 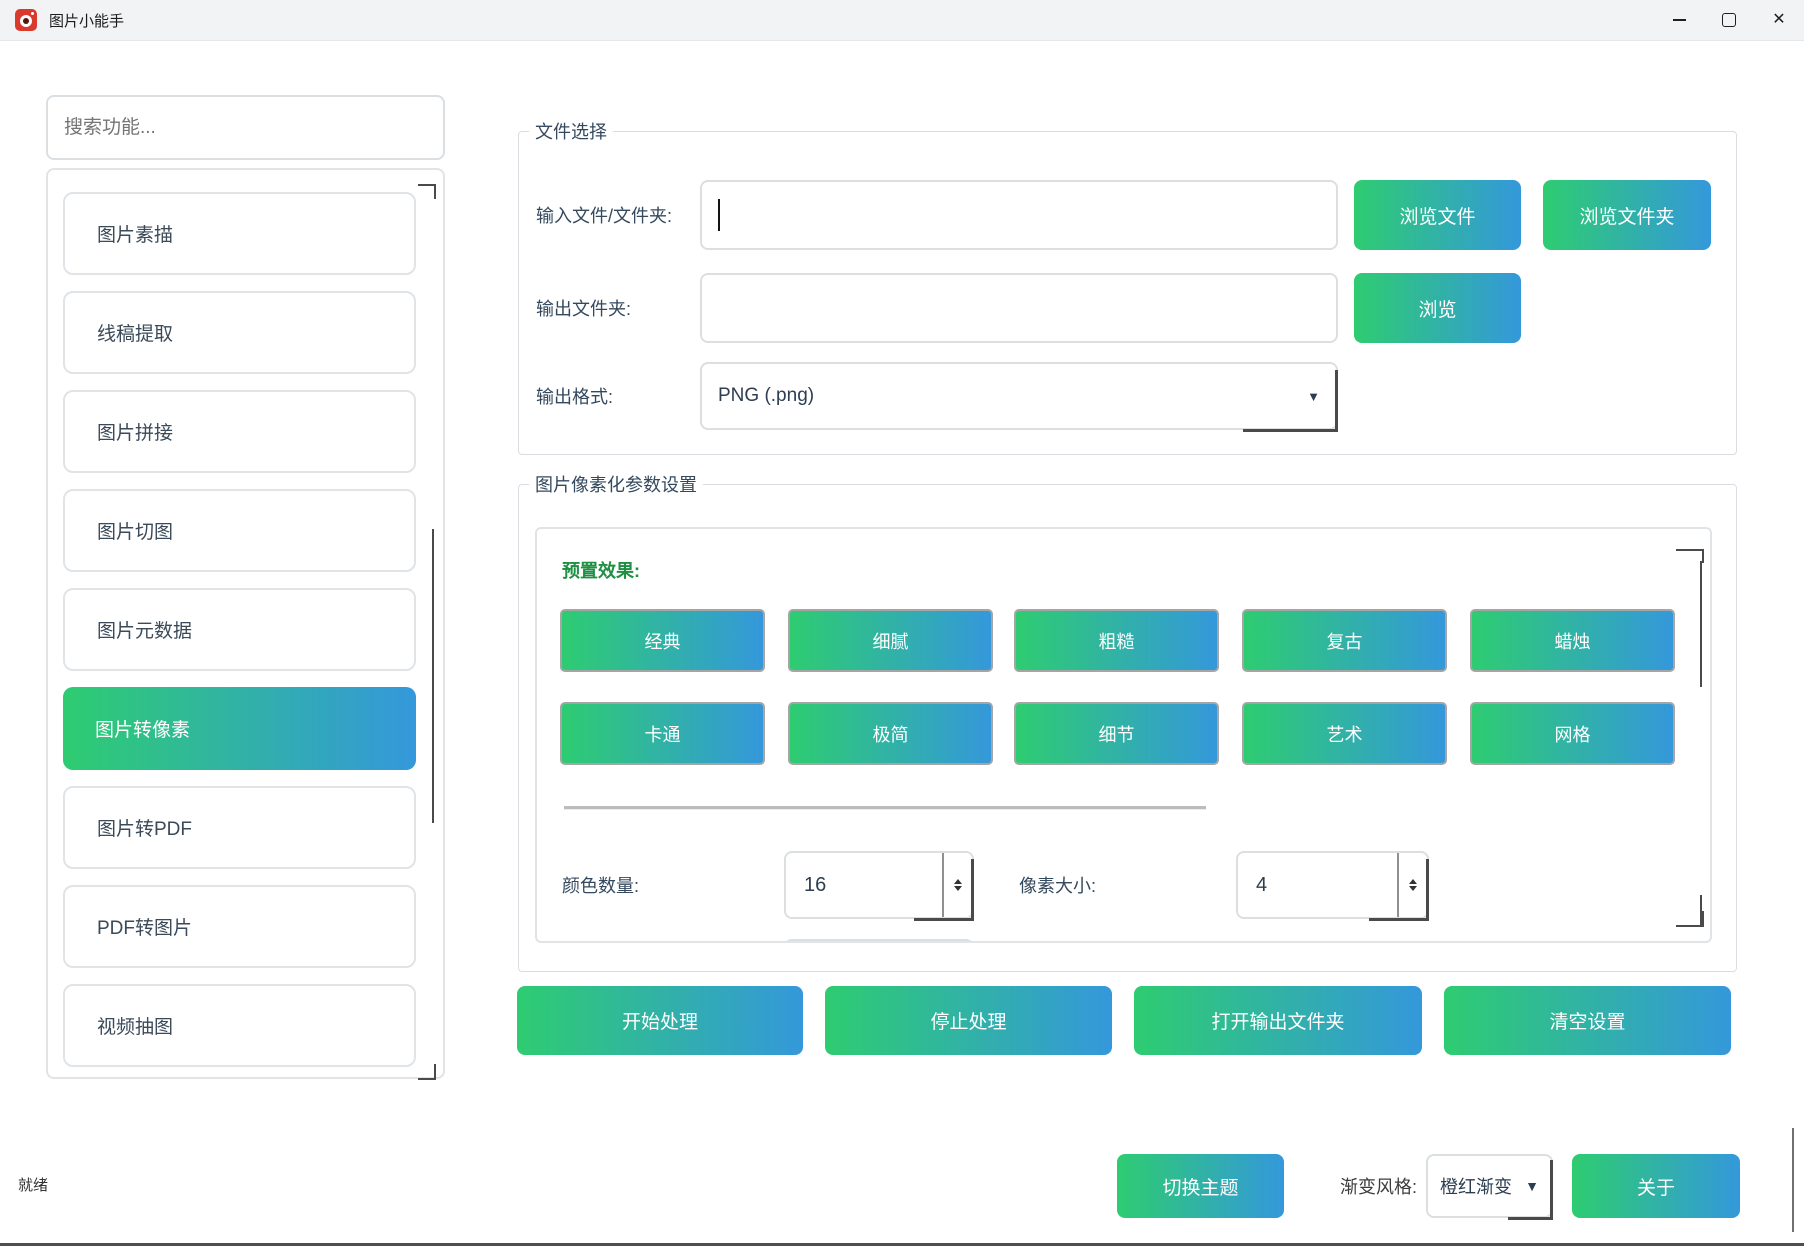 I want to click on close-icon: ✕, so click(x=1779, y=19).